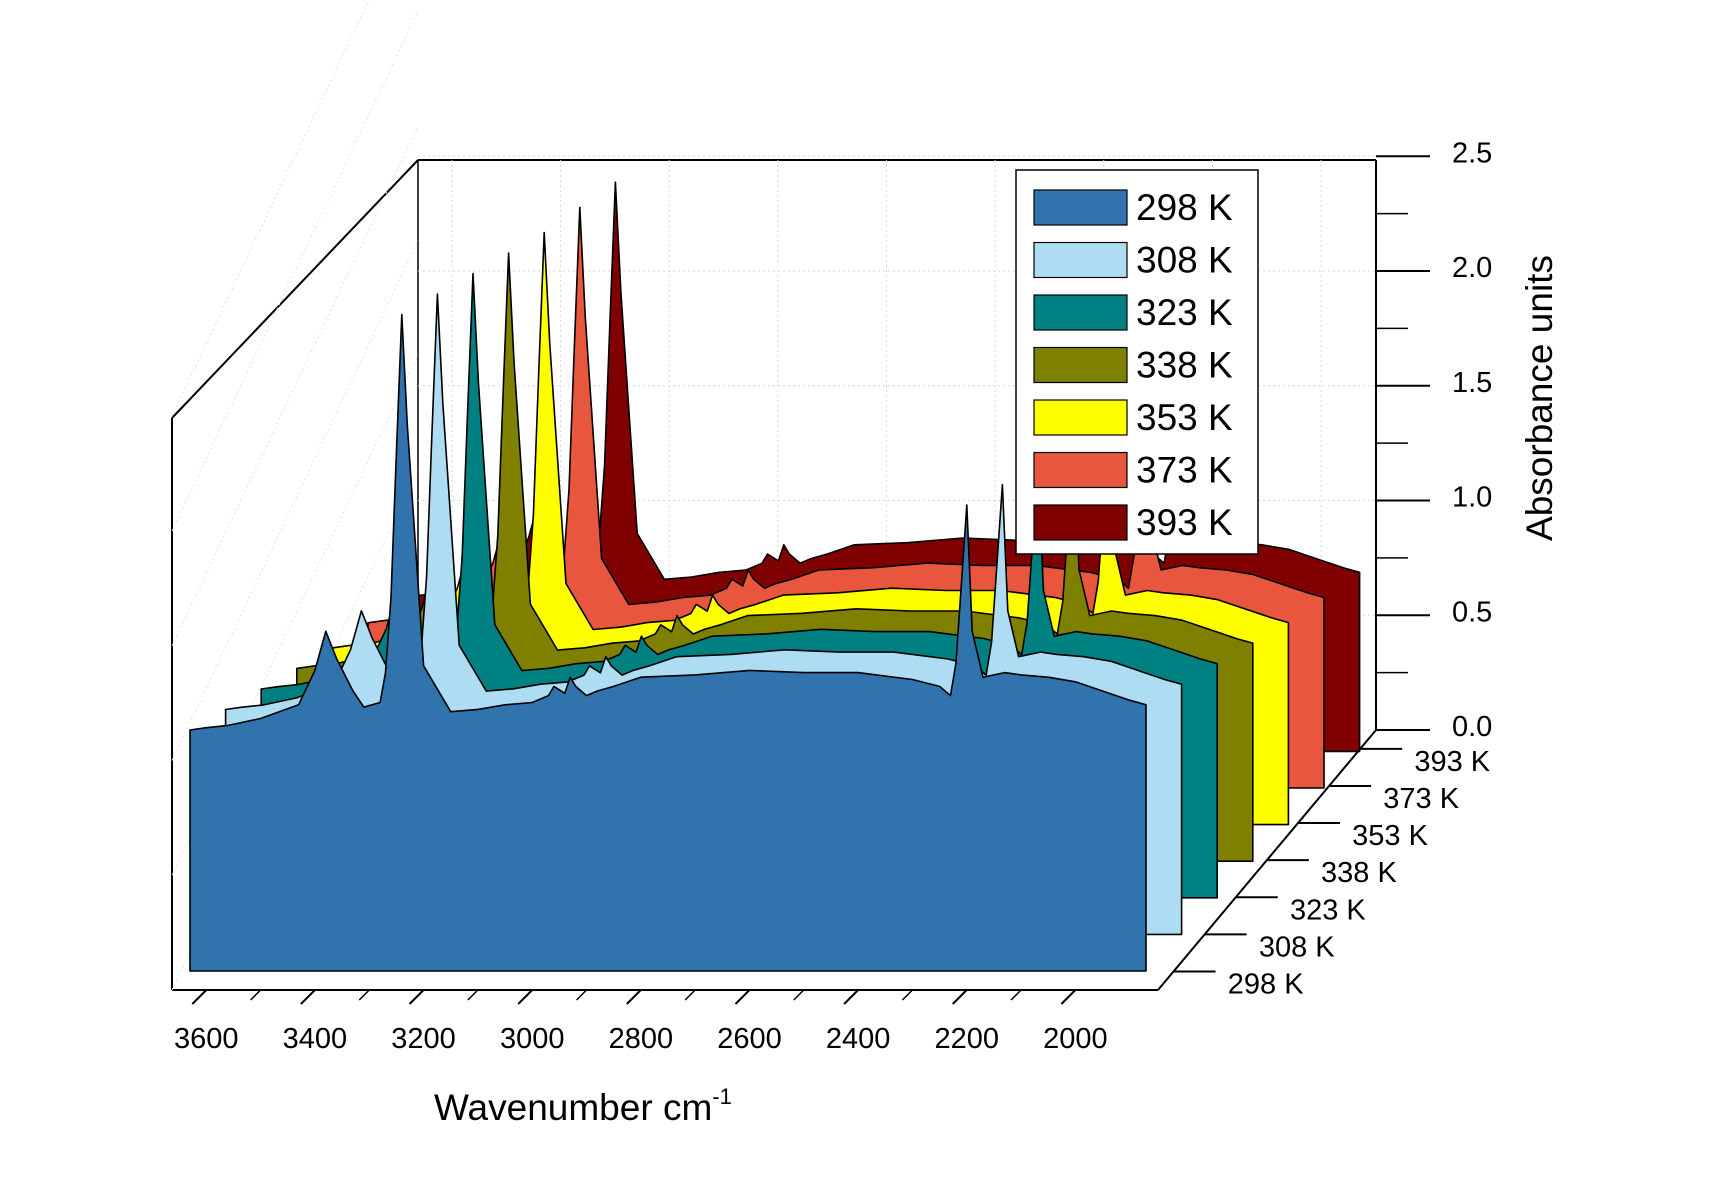 This screenshot has height=1194, width=1710. What do you see at coordinates (1075, 1039) in the screenshot?
I see `x-tick-label: 2000` at bounding box center [1075, 1039].